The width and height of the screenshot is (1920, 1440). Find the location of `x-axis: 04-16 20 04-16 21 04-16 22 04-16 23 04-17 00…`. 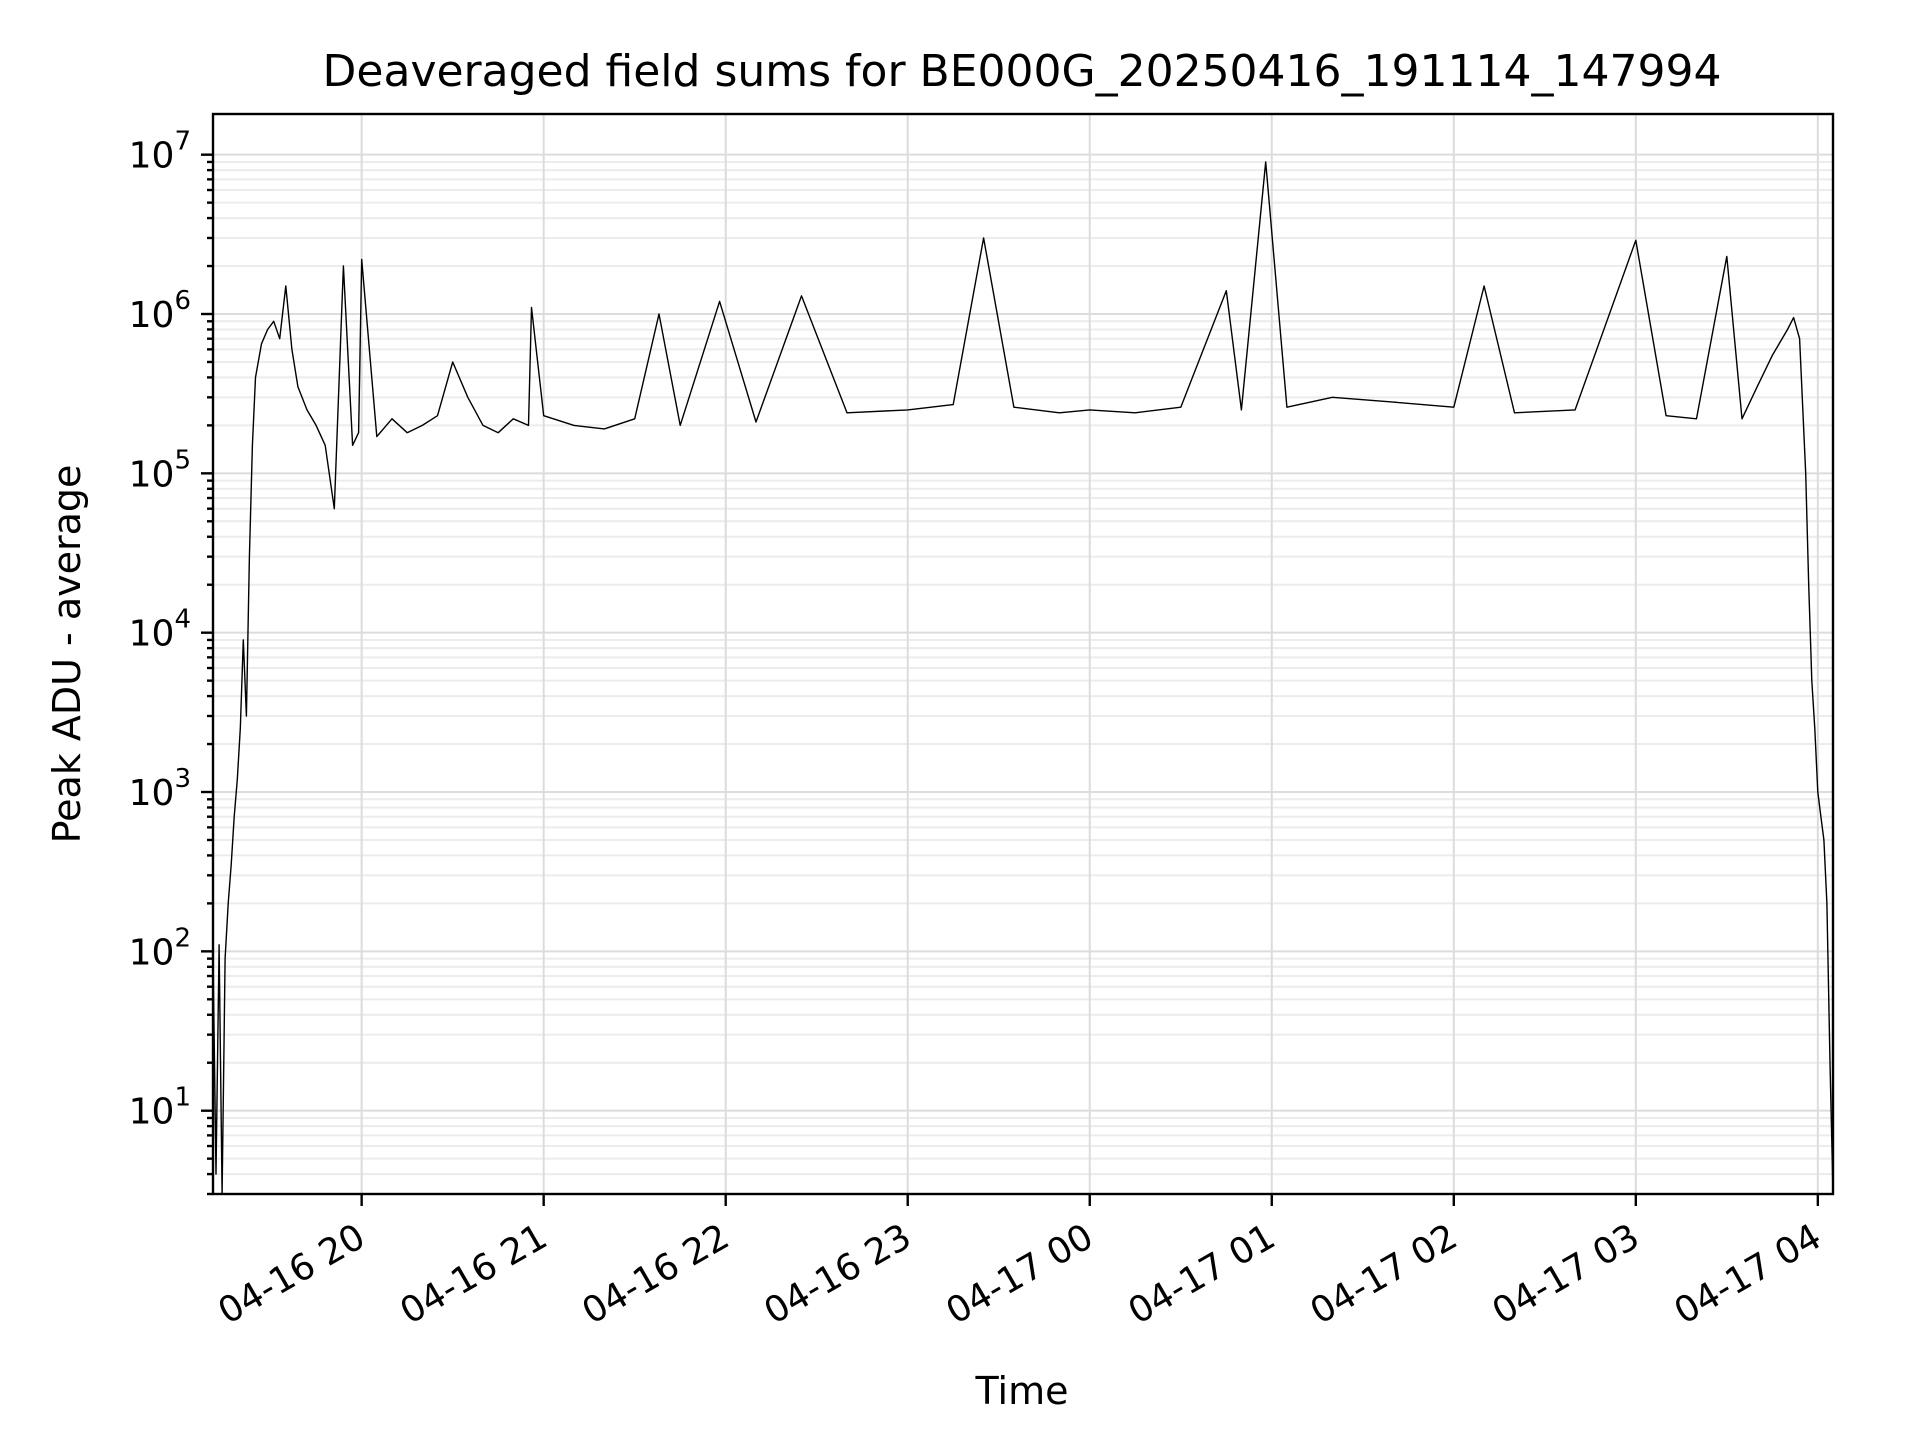

x-axis: 04-16 20 04-16 21 04-16 22 04-16 23 04-17 00… is located at coordinates (1019, 1263).